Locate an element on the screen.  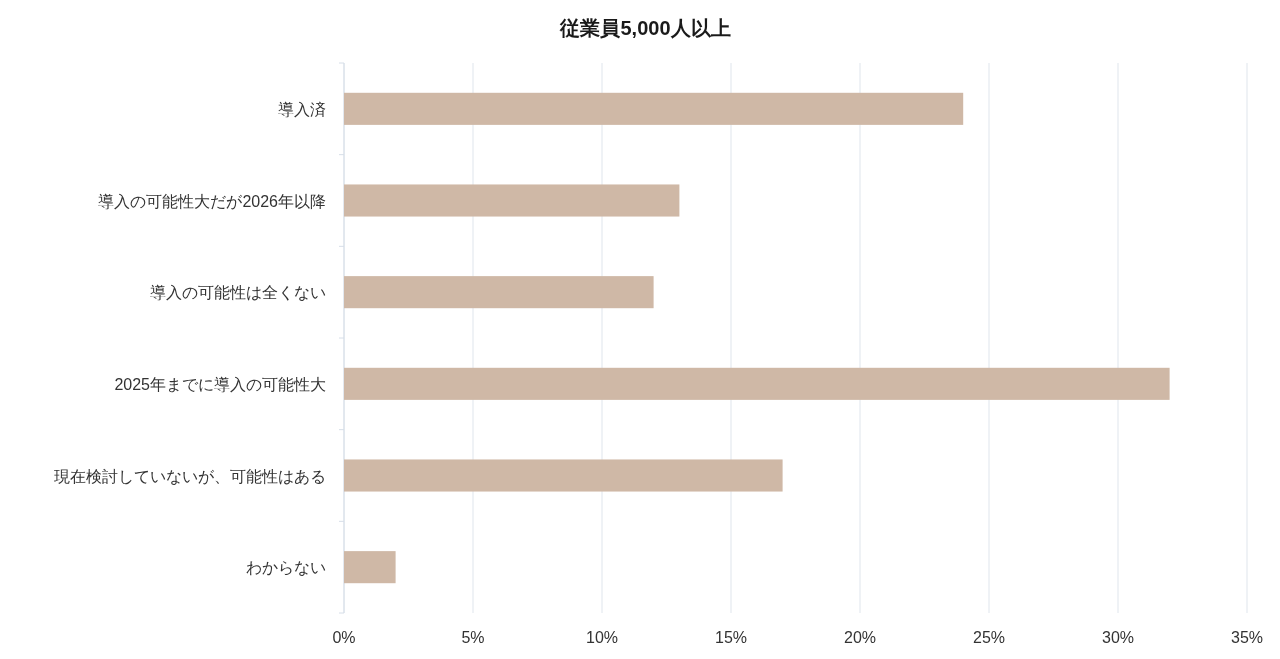
y-tick-label: 導入済 is located at coordinates (302, 109).